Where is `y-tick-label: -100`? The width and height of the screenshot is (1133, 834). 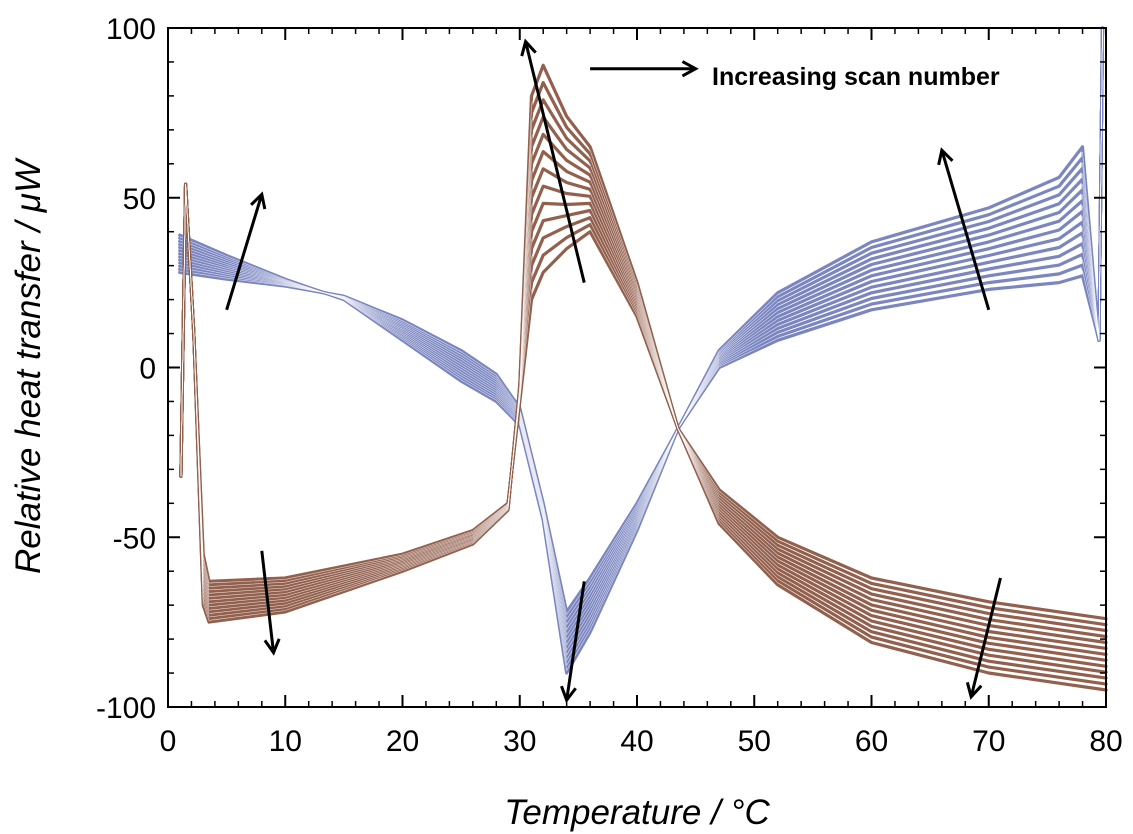
y-tick-label: -100 is located at coordinates (126, 708).